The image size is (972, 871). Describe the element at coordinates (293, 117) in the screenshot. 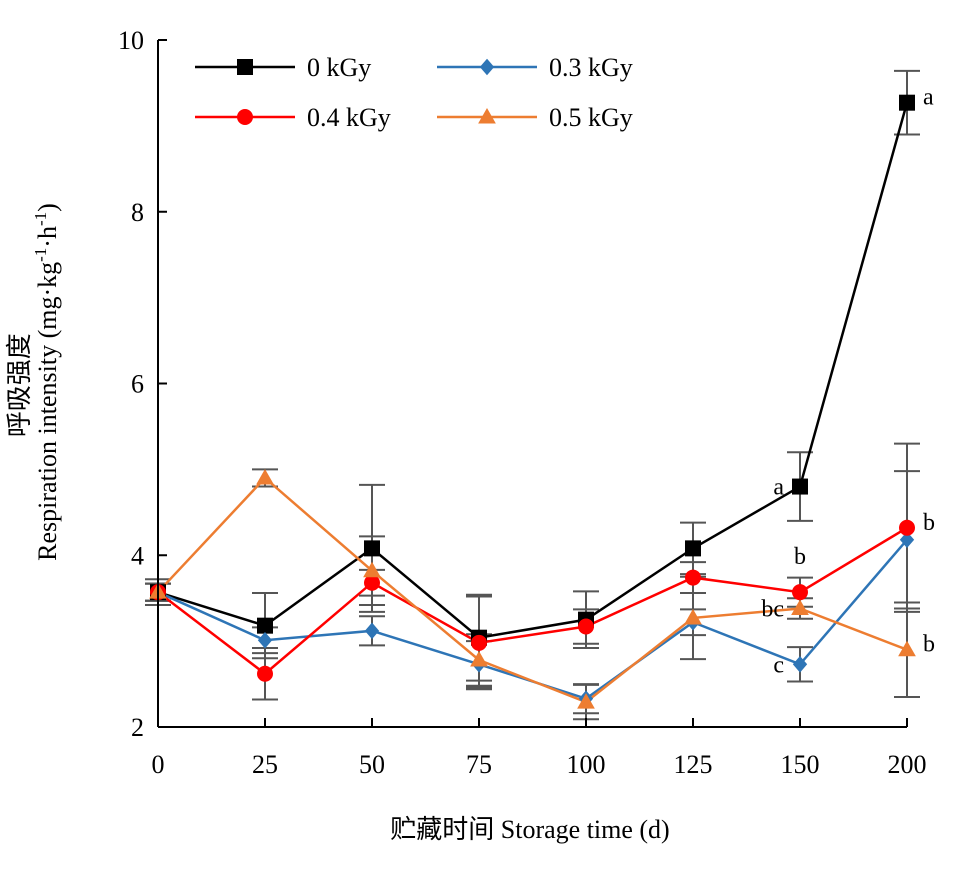

I see `legend-entry: 0.4 kGy` at that location.